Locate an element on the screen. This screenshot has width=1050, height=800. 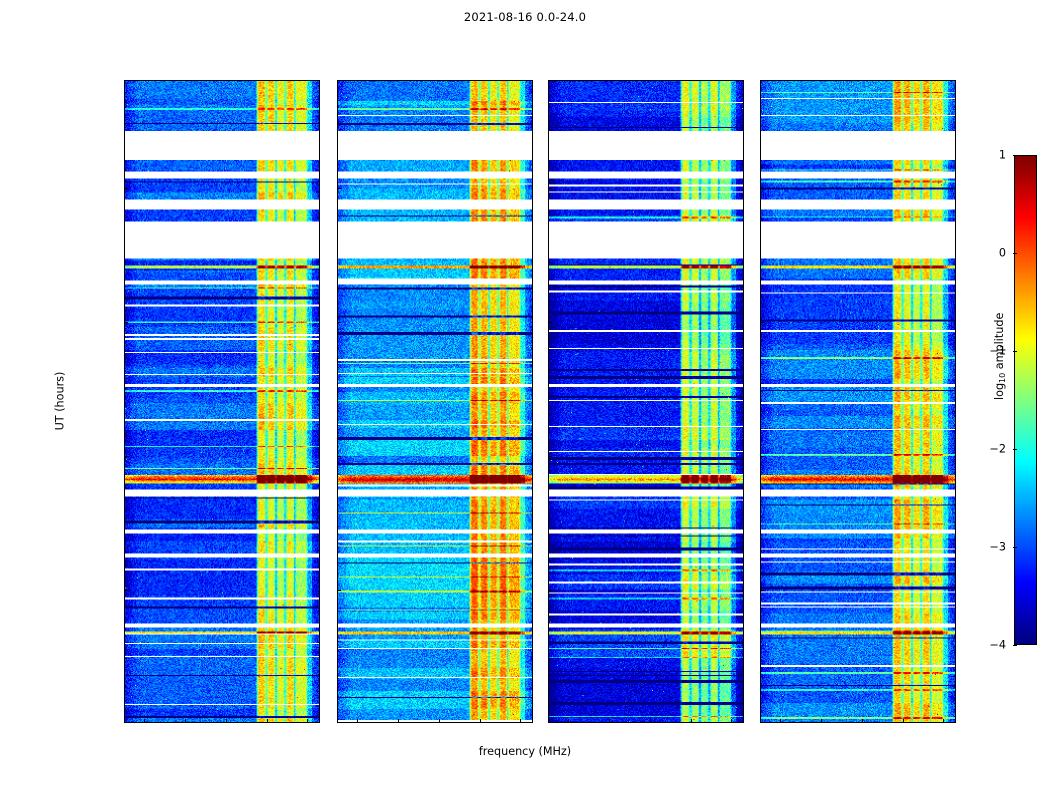
plot-area-yx is located at coordinates (858, 401).